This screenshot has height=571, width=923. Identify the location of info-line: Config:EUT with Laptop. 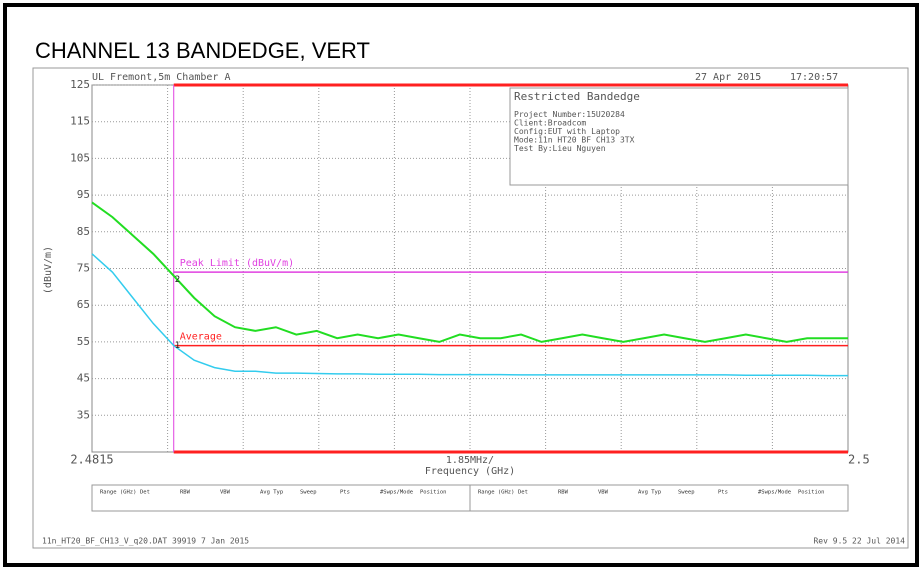
(567, 131).